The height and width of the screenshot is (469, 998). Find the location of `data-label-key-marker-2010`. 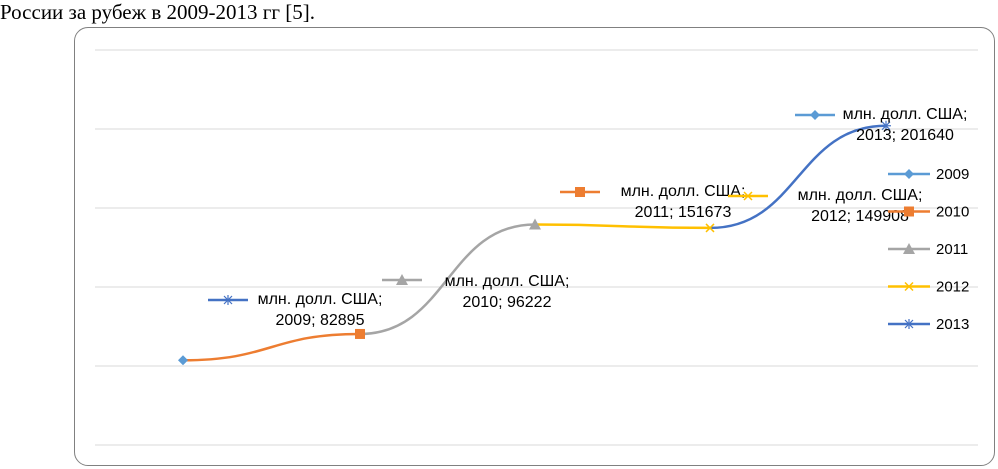

data-label-key-marker-2010 is located at coordinates (580, 192).